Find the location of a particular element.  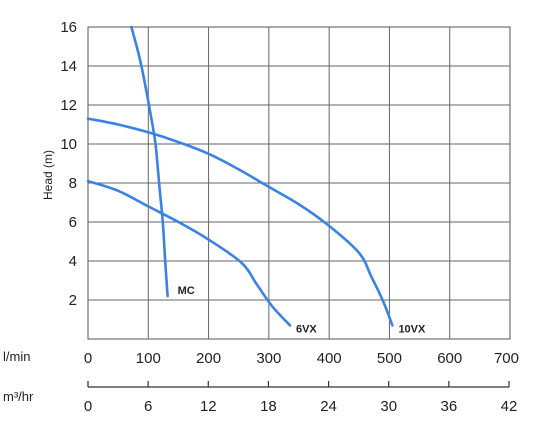

series-line-mc is located at coordinates (149, 161).